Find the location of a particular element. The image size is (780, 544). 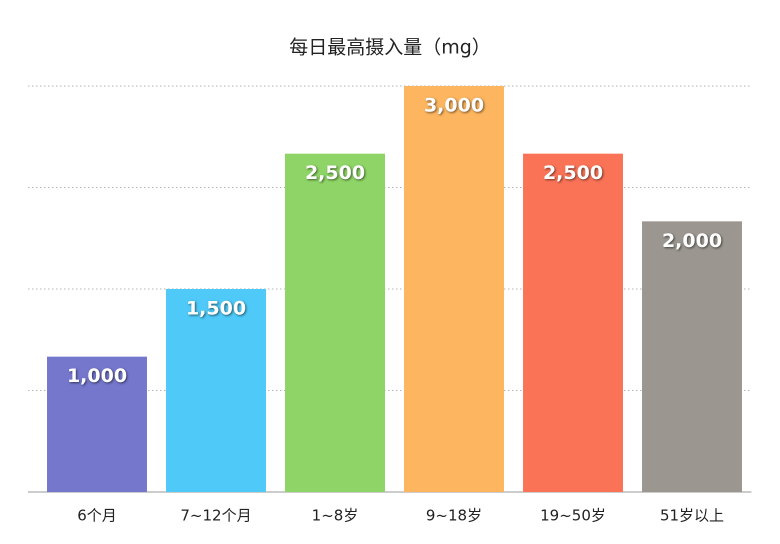

value-label: 3,000 is located at coordinates (454, 106).